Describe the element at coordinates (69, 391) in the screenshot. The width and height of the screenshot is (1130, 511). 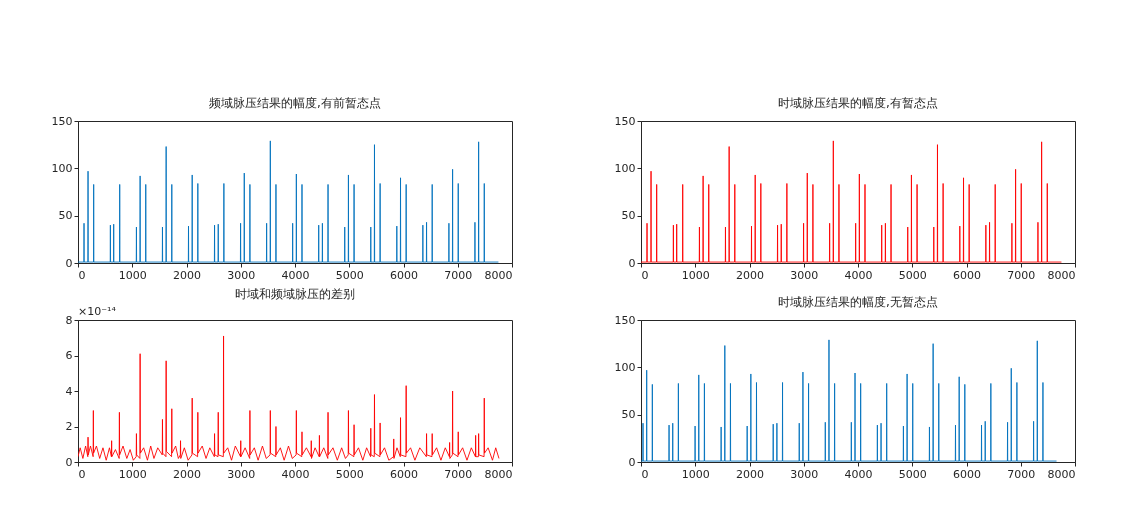
I see `y-tick-label: 4` at that location.